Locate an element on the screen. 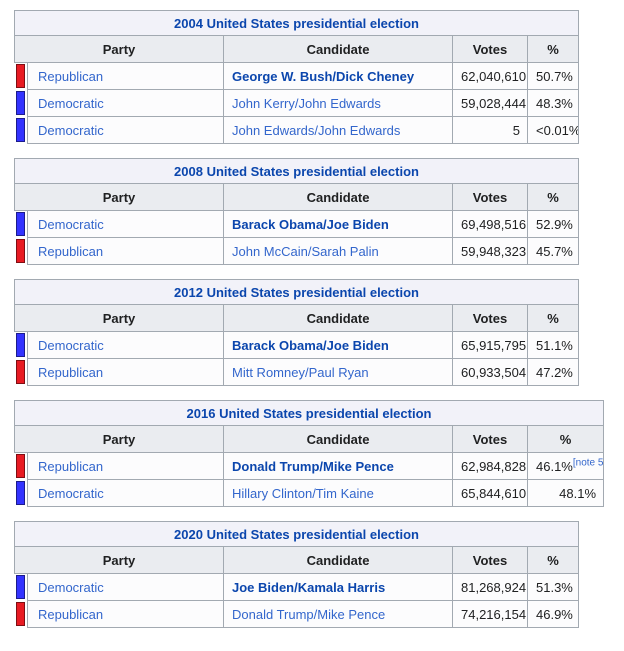 This screenshot has height=651, width=624. table-title-row: 2012 United States presidential election is located at coordinates (296, 292).